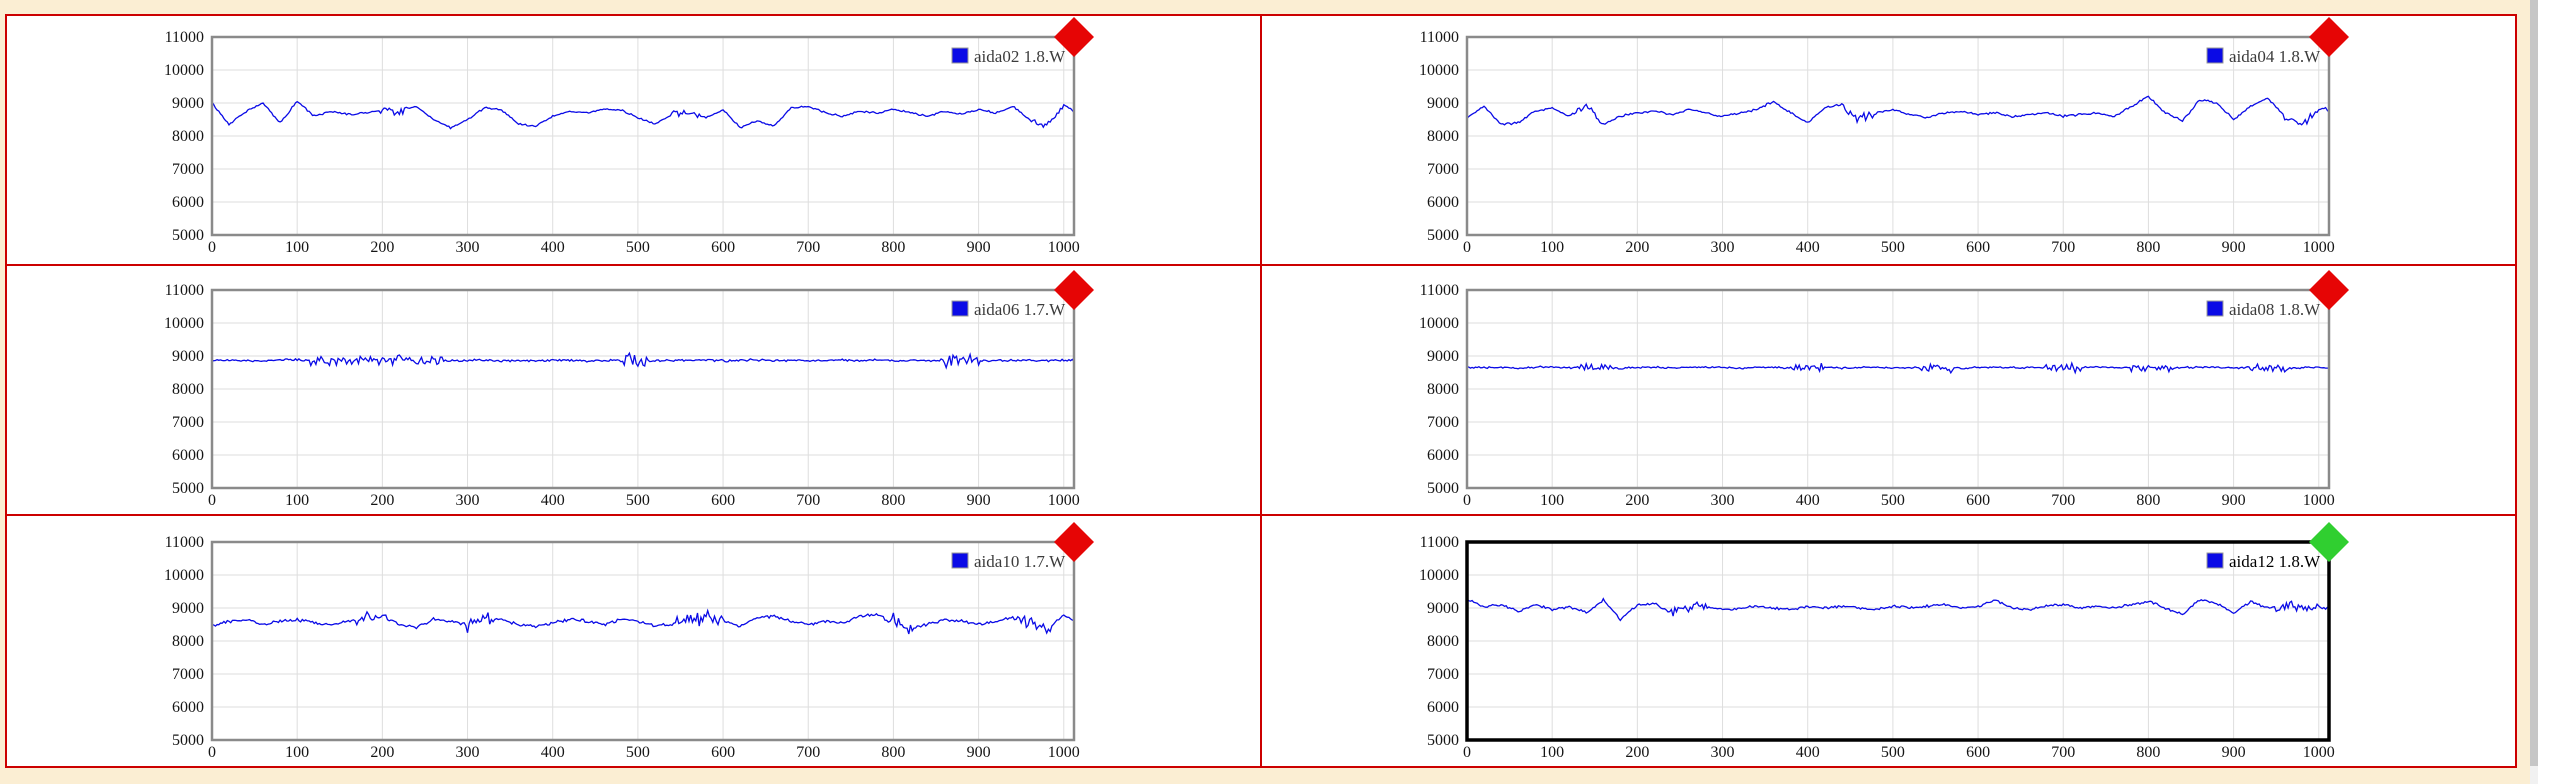 The width and height of the screenshot is (2560, 784). I want to click on series-line-aida12, so click(1898, 609).